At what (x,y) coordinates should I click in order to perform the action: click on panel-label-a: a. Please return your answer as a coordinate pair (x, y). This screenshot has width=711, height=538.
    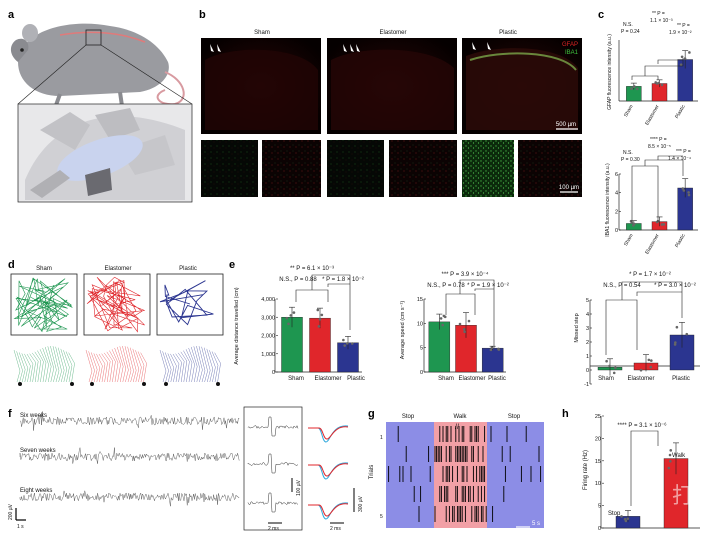
    Looking at the image, I should click on (11, 15).